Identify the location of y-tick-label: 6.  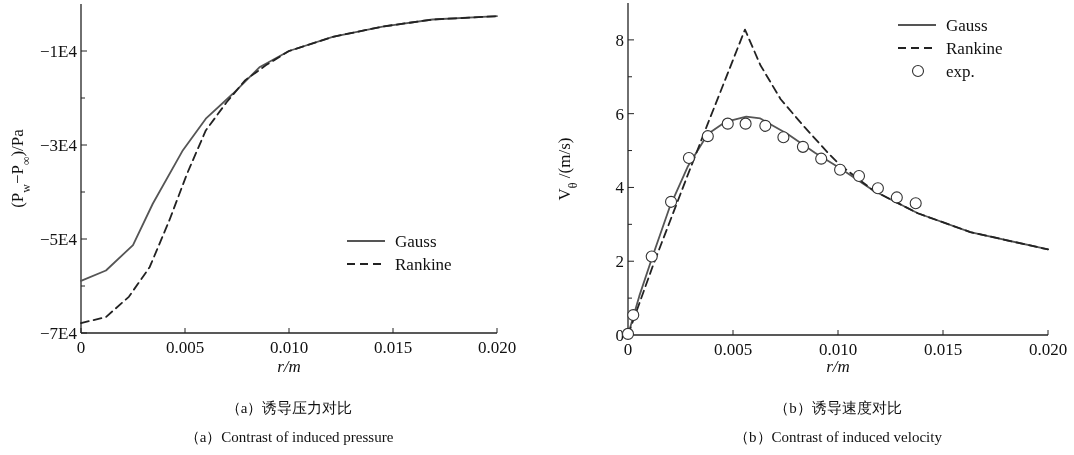
(619, 114).